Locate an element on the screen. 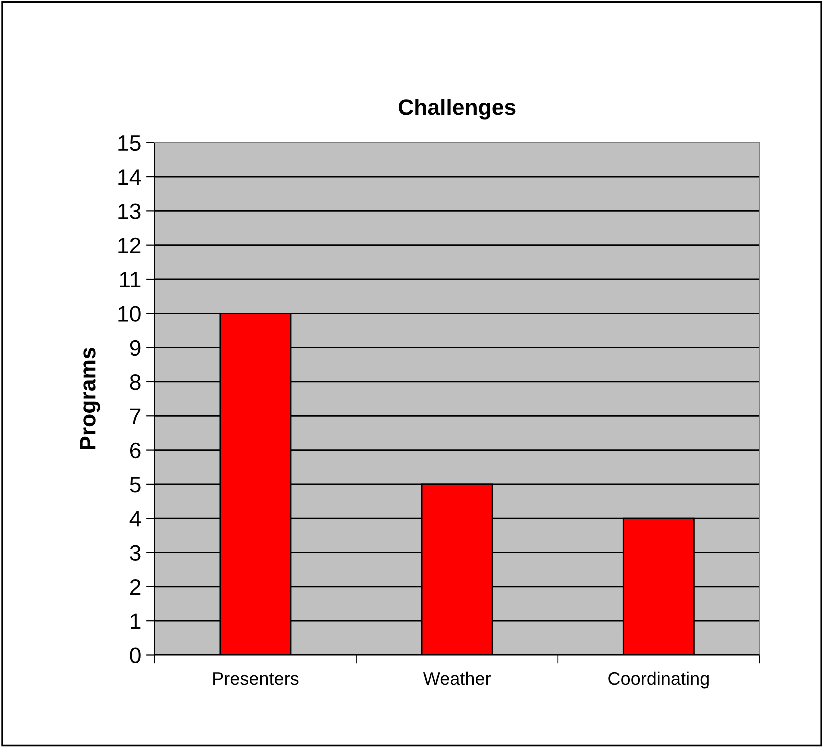 The width and height of the screenshot is (824, 748). chart-title: Challenges is located at coordinates (457, 109).